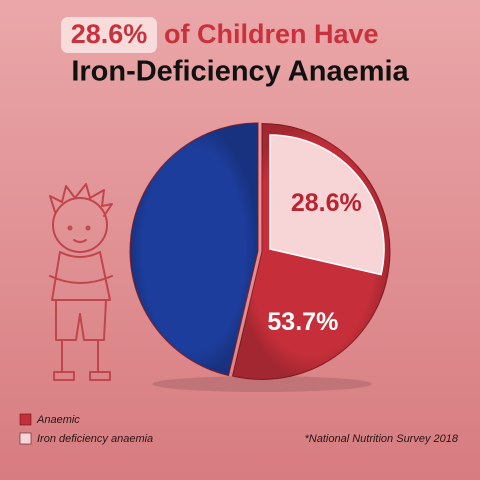 The width and height of the screenshot is (480, 480). I want to click on slice-shade, so click(193, 249).